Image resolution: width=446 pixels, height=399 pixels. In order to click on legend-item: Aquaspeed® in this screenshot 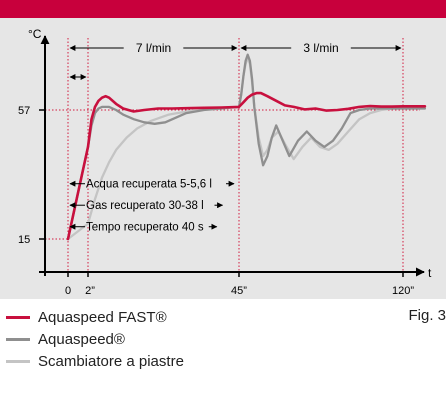, I will do `click(156, 339)`.